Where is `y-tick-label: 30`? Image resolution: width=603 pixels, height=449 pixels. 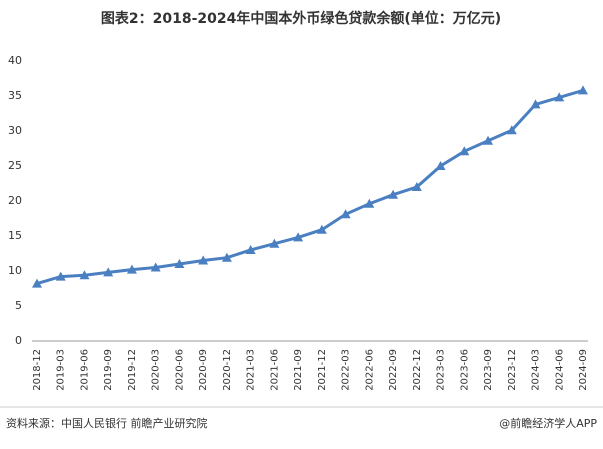 y-tick-label: 30 is located at coordinates (15, 130).